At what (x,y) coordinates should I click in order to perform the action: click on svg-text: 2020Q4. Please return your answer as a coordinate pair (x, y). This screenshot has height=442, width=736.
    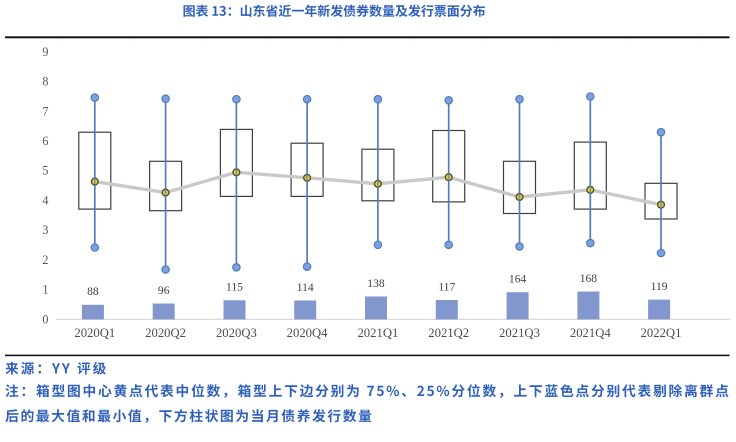
    Looking at the image, I should click on (308, 333).